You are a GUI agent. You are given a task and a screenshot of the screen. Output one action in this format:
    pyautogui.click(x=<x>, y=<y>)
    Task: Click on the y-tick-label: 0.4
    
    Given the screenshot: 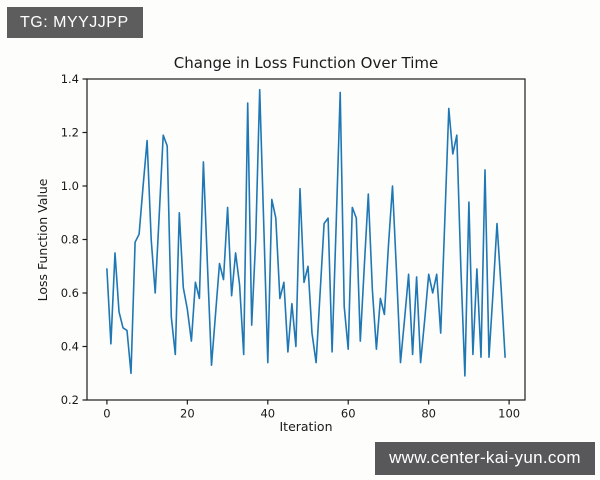 What is the action you would take?
    pyautogui.click(x=70, y=347)
    